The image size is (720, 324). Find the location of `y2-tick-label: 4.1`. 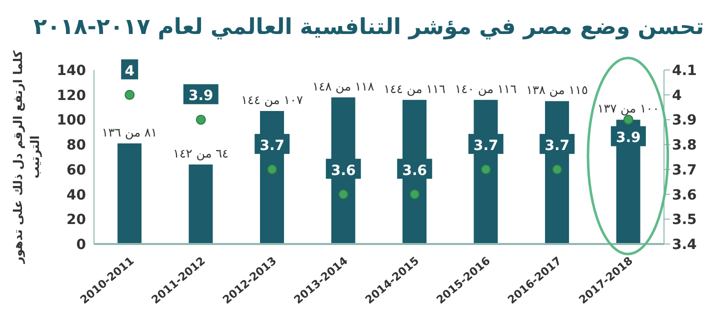

y2-tick-label: 4.1 is located at coordinates (684, 70).